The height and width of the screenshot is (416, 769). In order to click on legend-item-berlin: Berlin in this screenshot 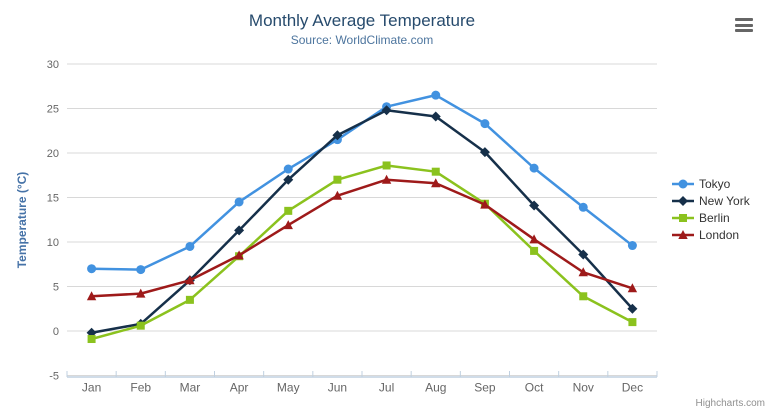, I will do `click(711, 218)`.